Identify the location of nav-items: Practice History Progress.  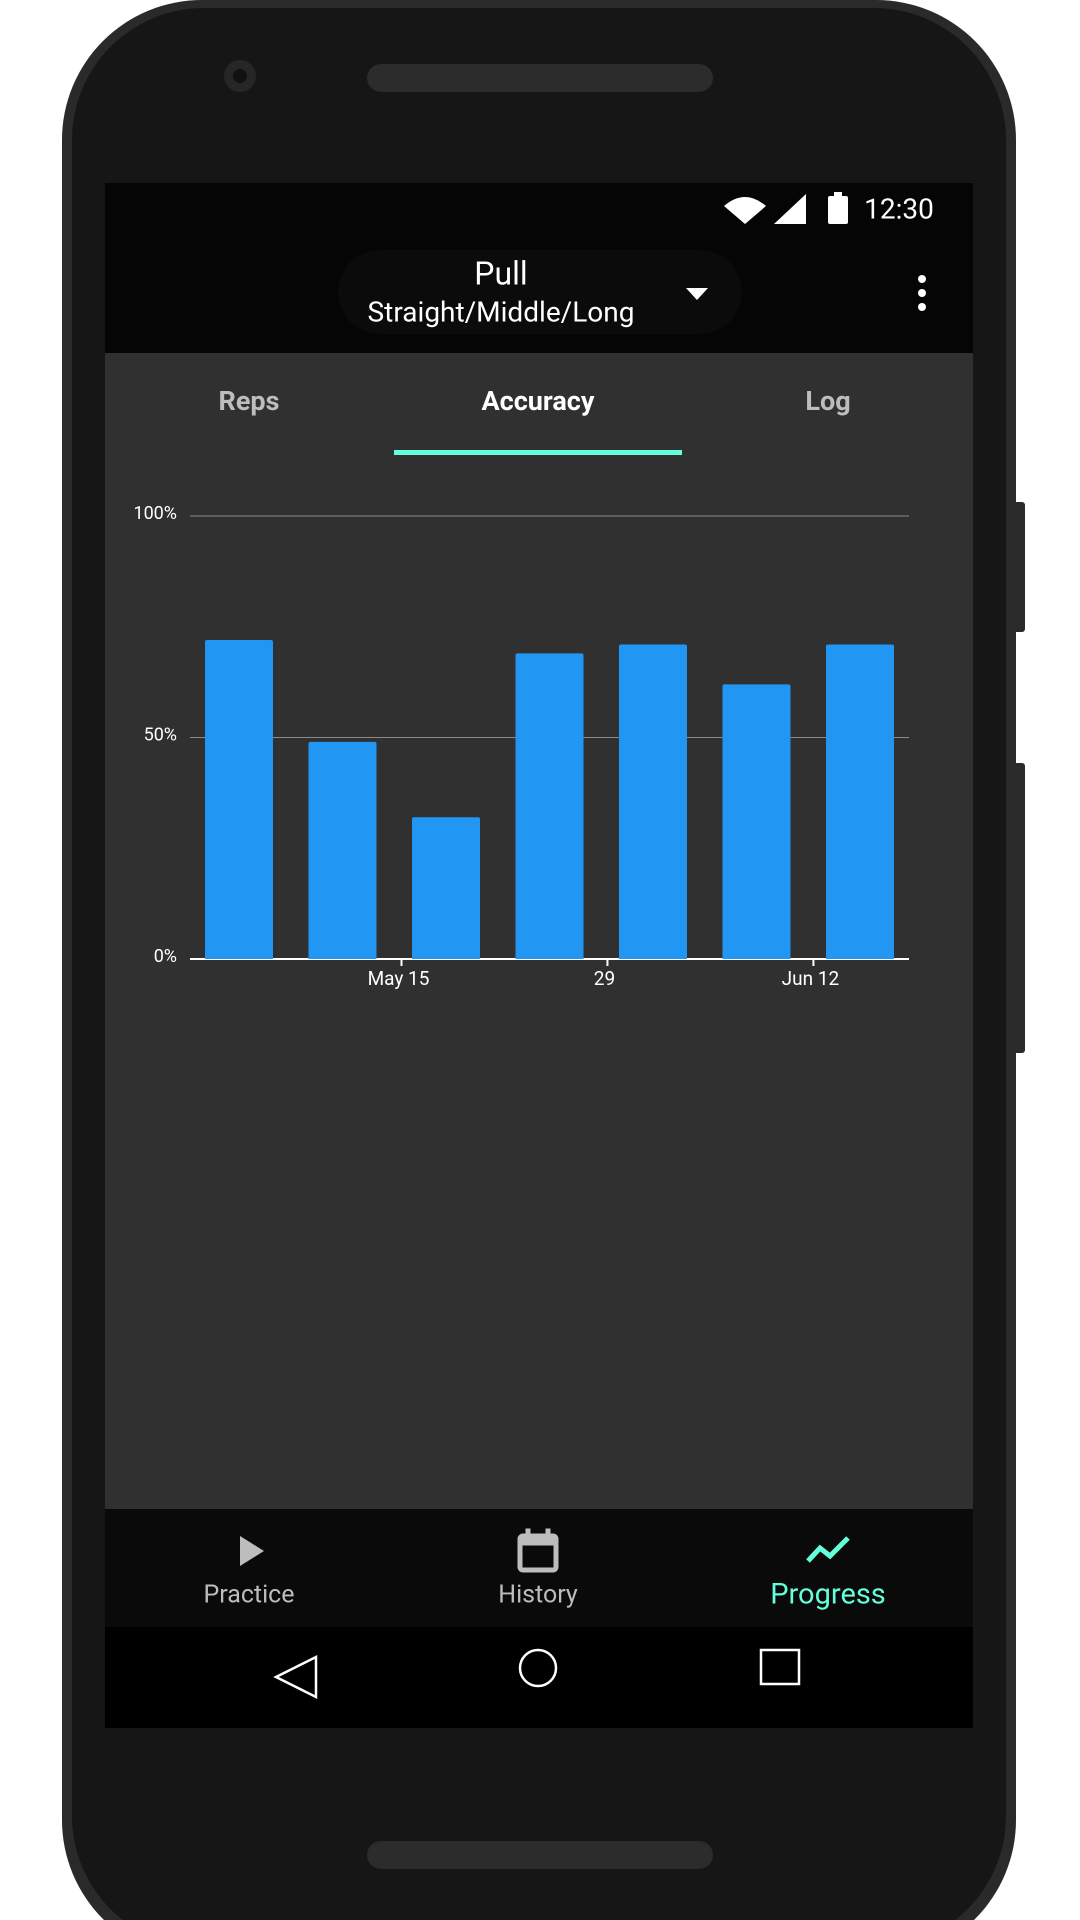
(544, 1595).